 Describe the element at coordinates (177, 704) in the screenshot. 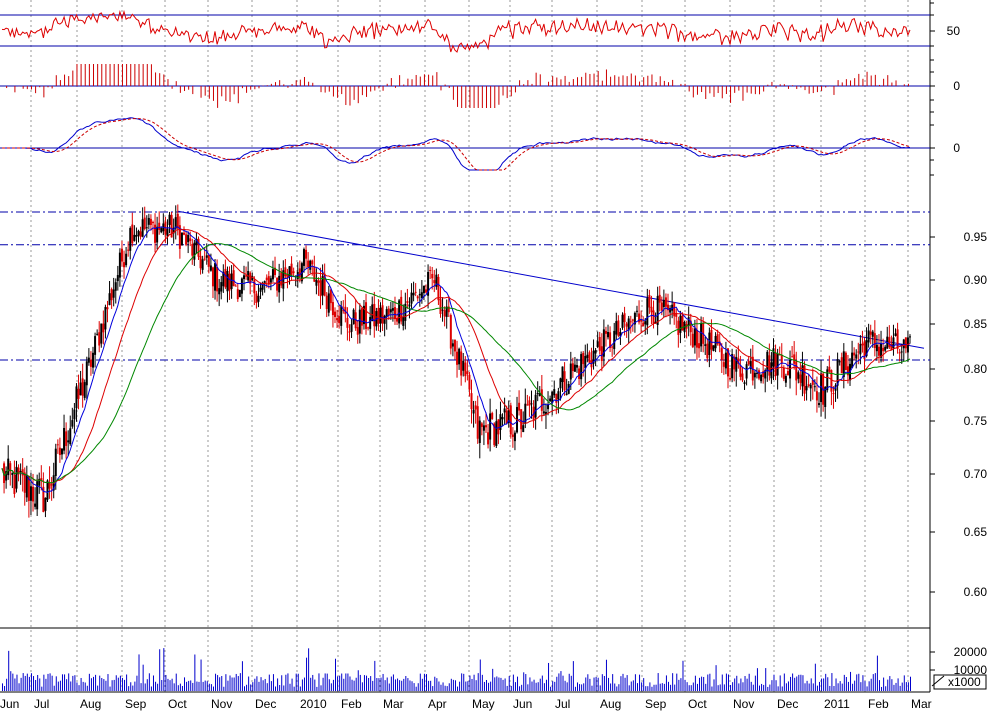

I see `month-label: Oct` at that location.